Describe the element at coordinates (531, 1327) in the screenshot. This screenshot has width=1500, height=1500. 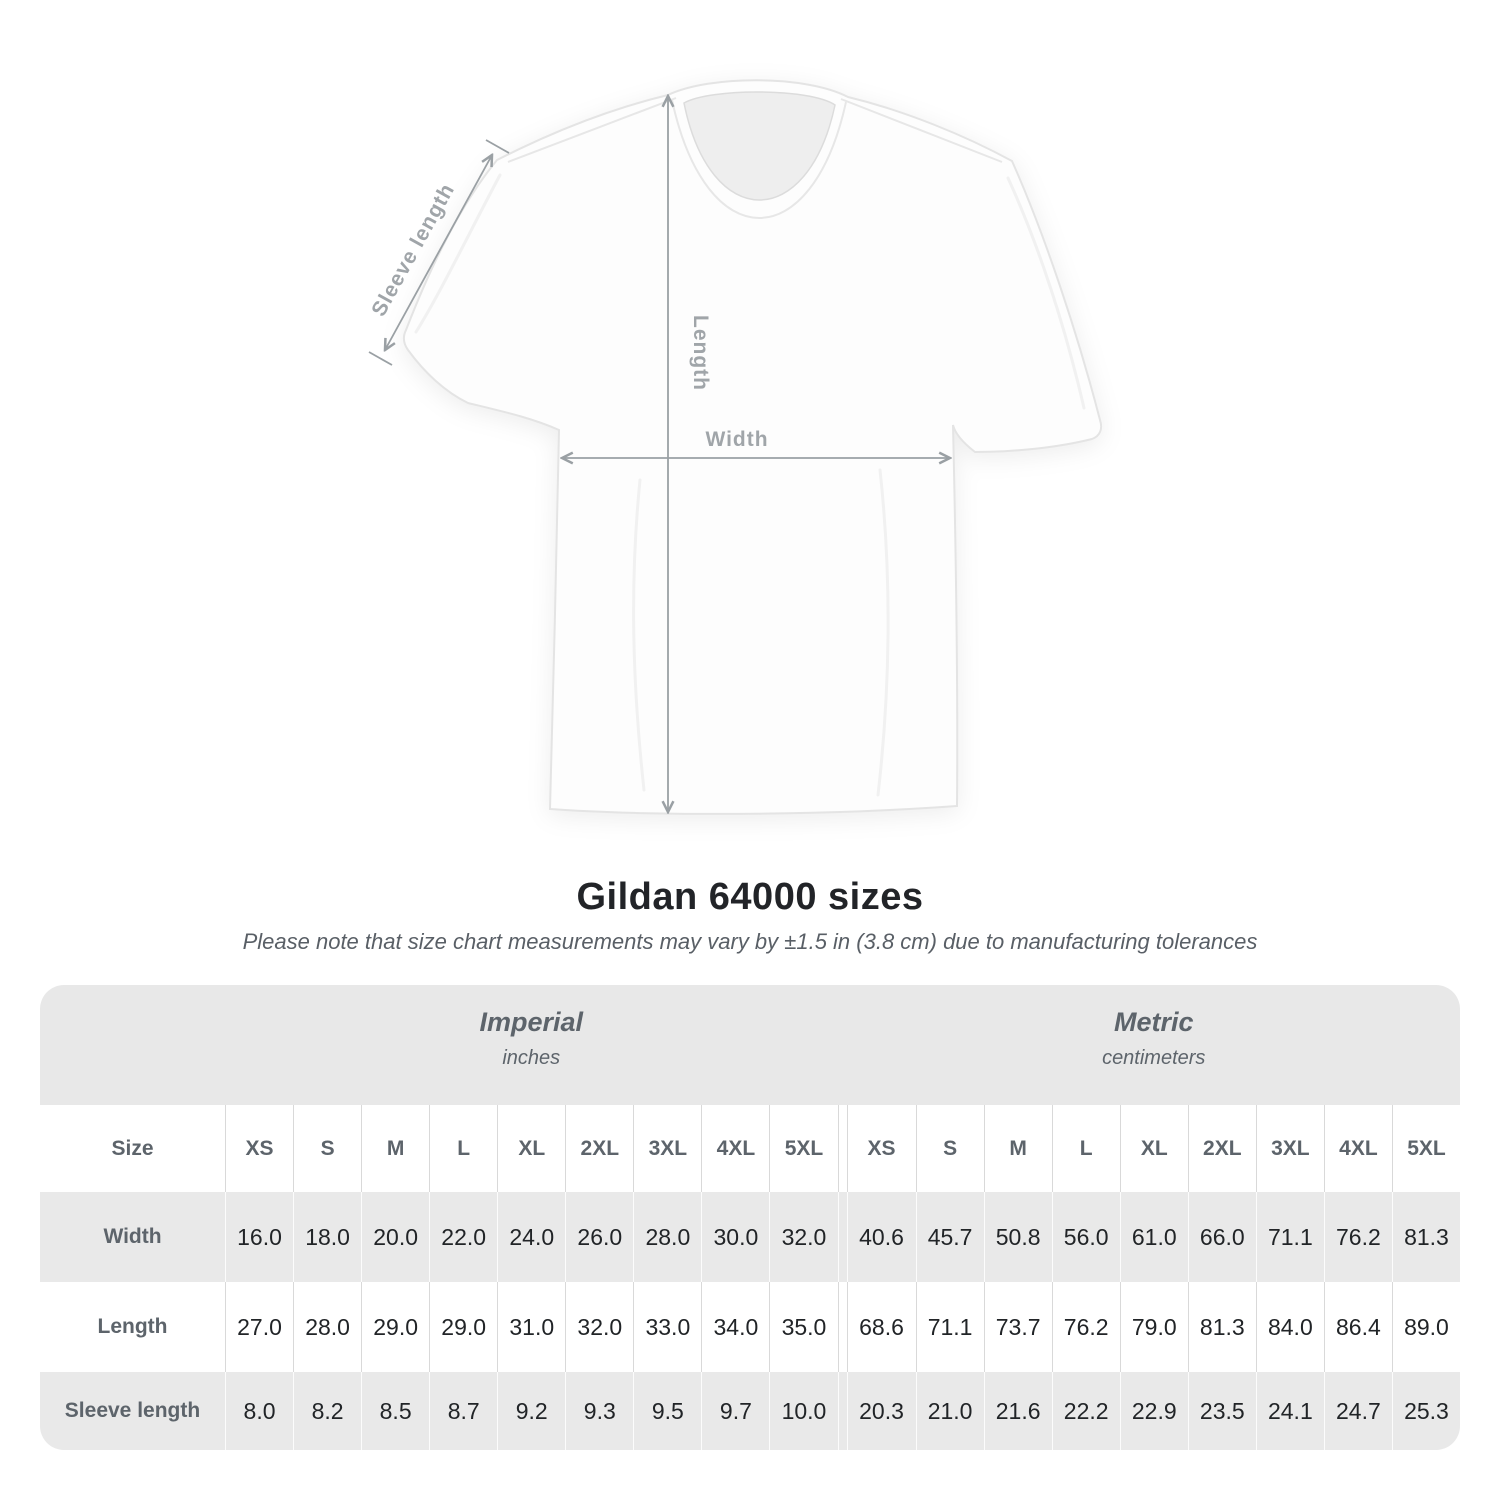
I see `value-cell: 31.0` at that location.